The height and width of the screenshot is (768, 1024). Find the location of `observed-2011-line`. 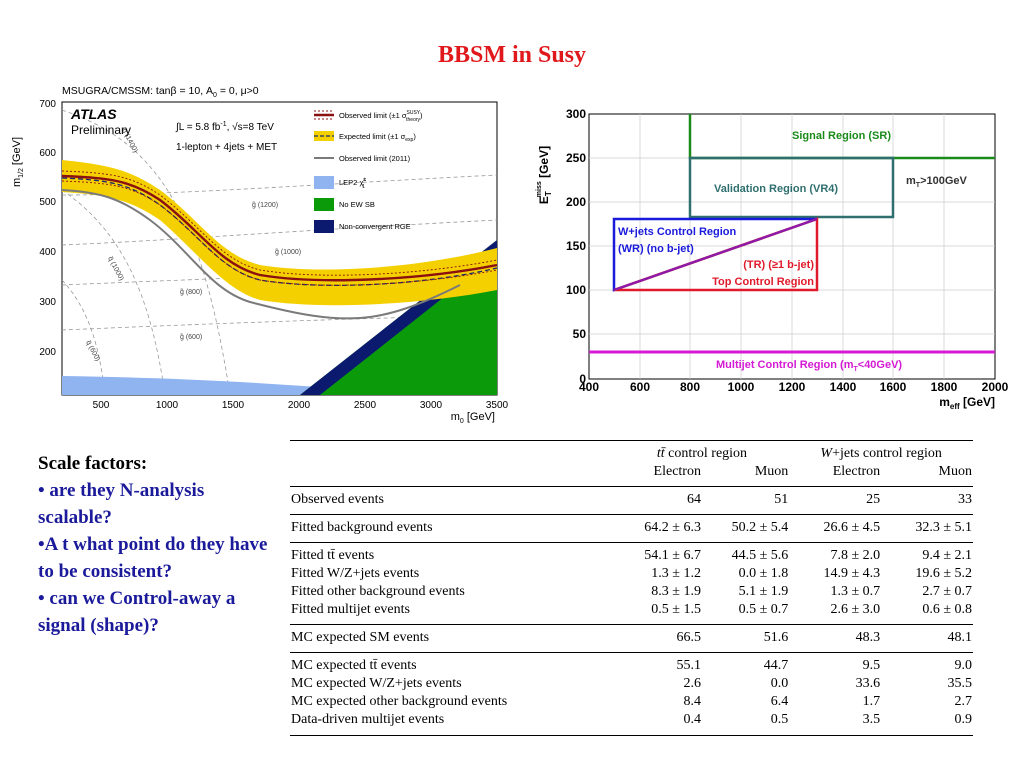

observed-2011-line is located at coordinates (261, 254).